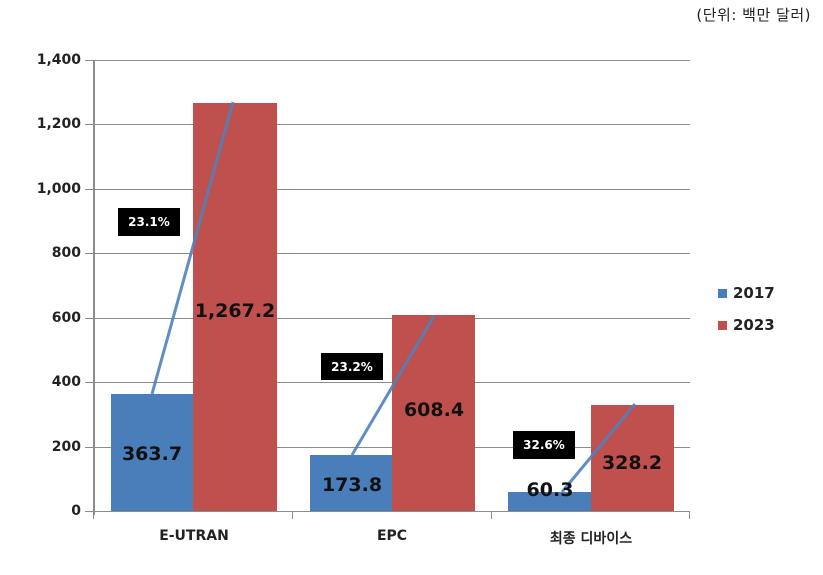  What do you see at coordinates (58, 60) in the screenshot?
I see `y-tick-label-1400: 1,400` at bounding box center [58, 60].